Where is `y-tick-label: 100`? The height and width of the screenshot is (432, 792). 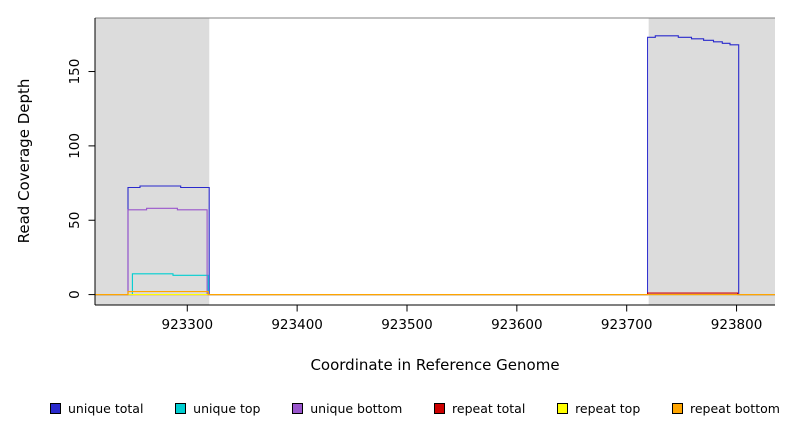 y-tick-label: 100 is located at coordinates (75, 146).